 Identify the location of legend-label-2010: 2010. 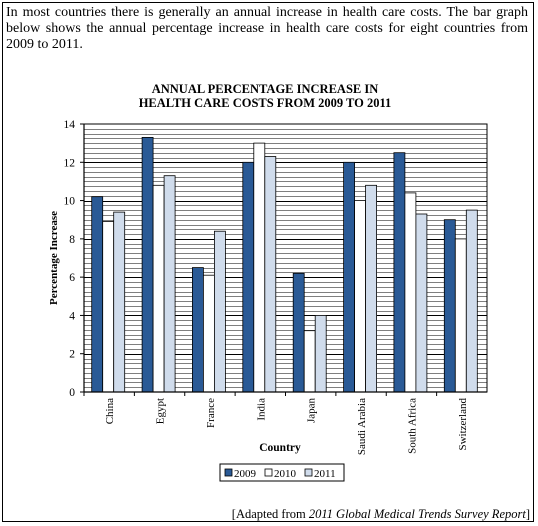
(285, 474).